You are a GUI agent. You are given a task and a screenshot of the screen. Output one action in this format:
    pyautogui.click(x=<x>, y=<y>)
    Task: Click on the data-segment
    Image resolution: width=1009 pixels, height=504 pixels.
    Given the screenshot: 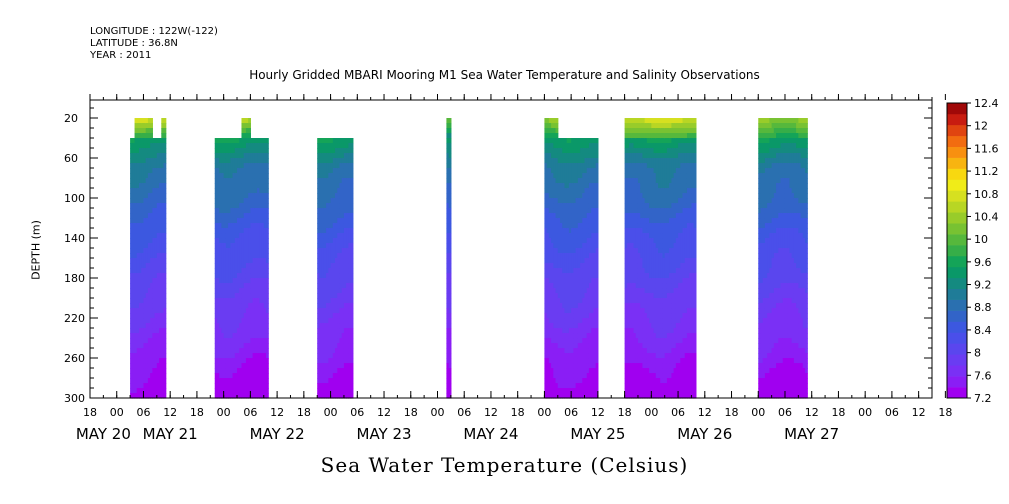 What is the action you would take?
    pyautogui.click(x=571, y=258)
    